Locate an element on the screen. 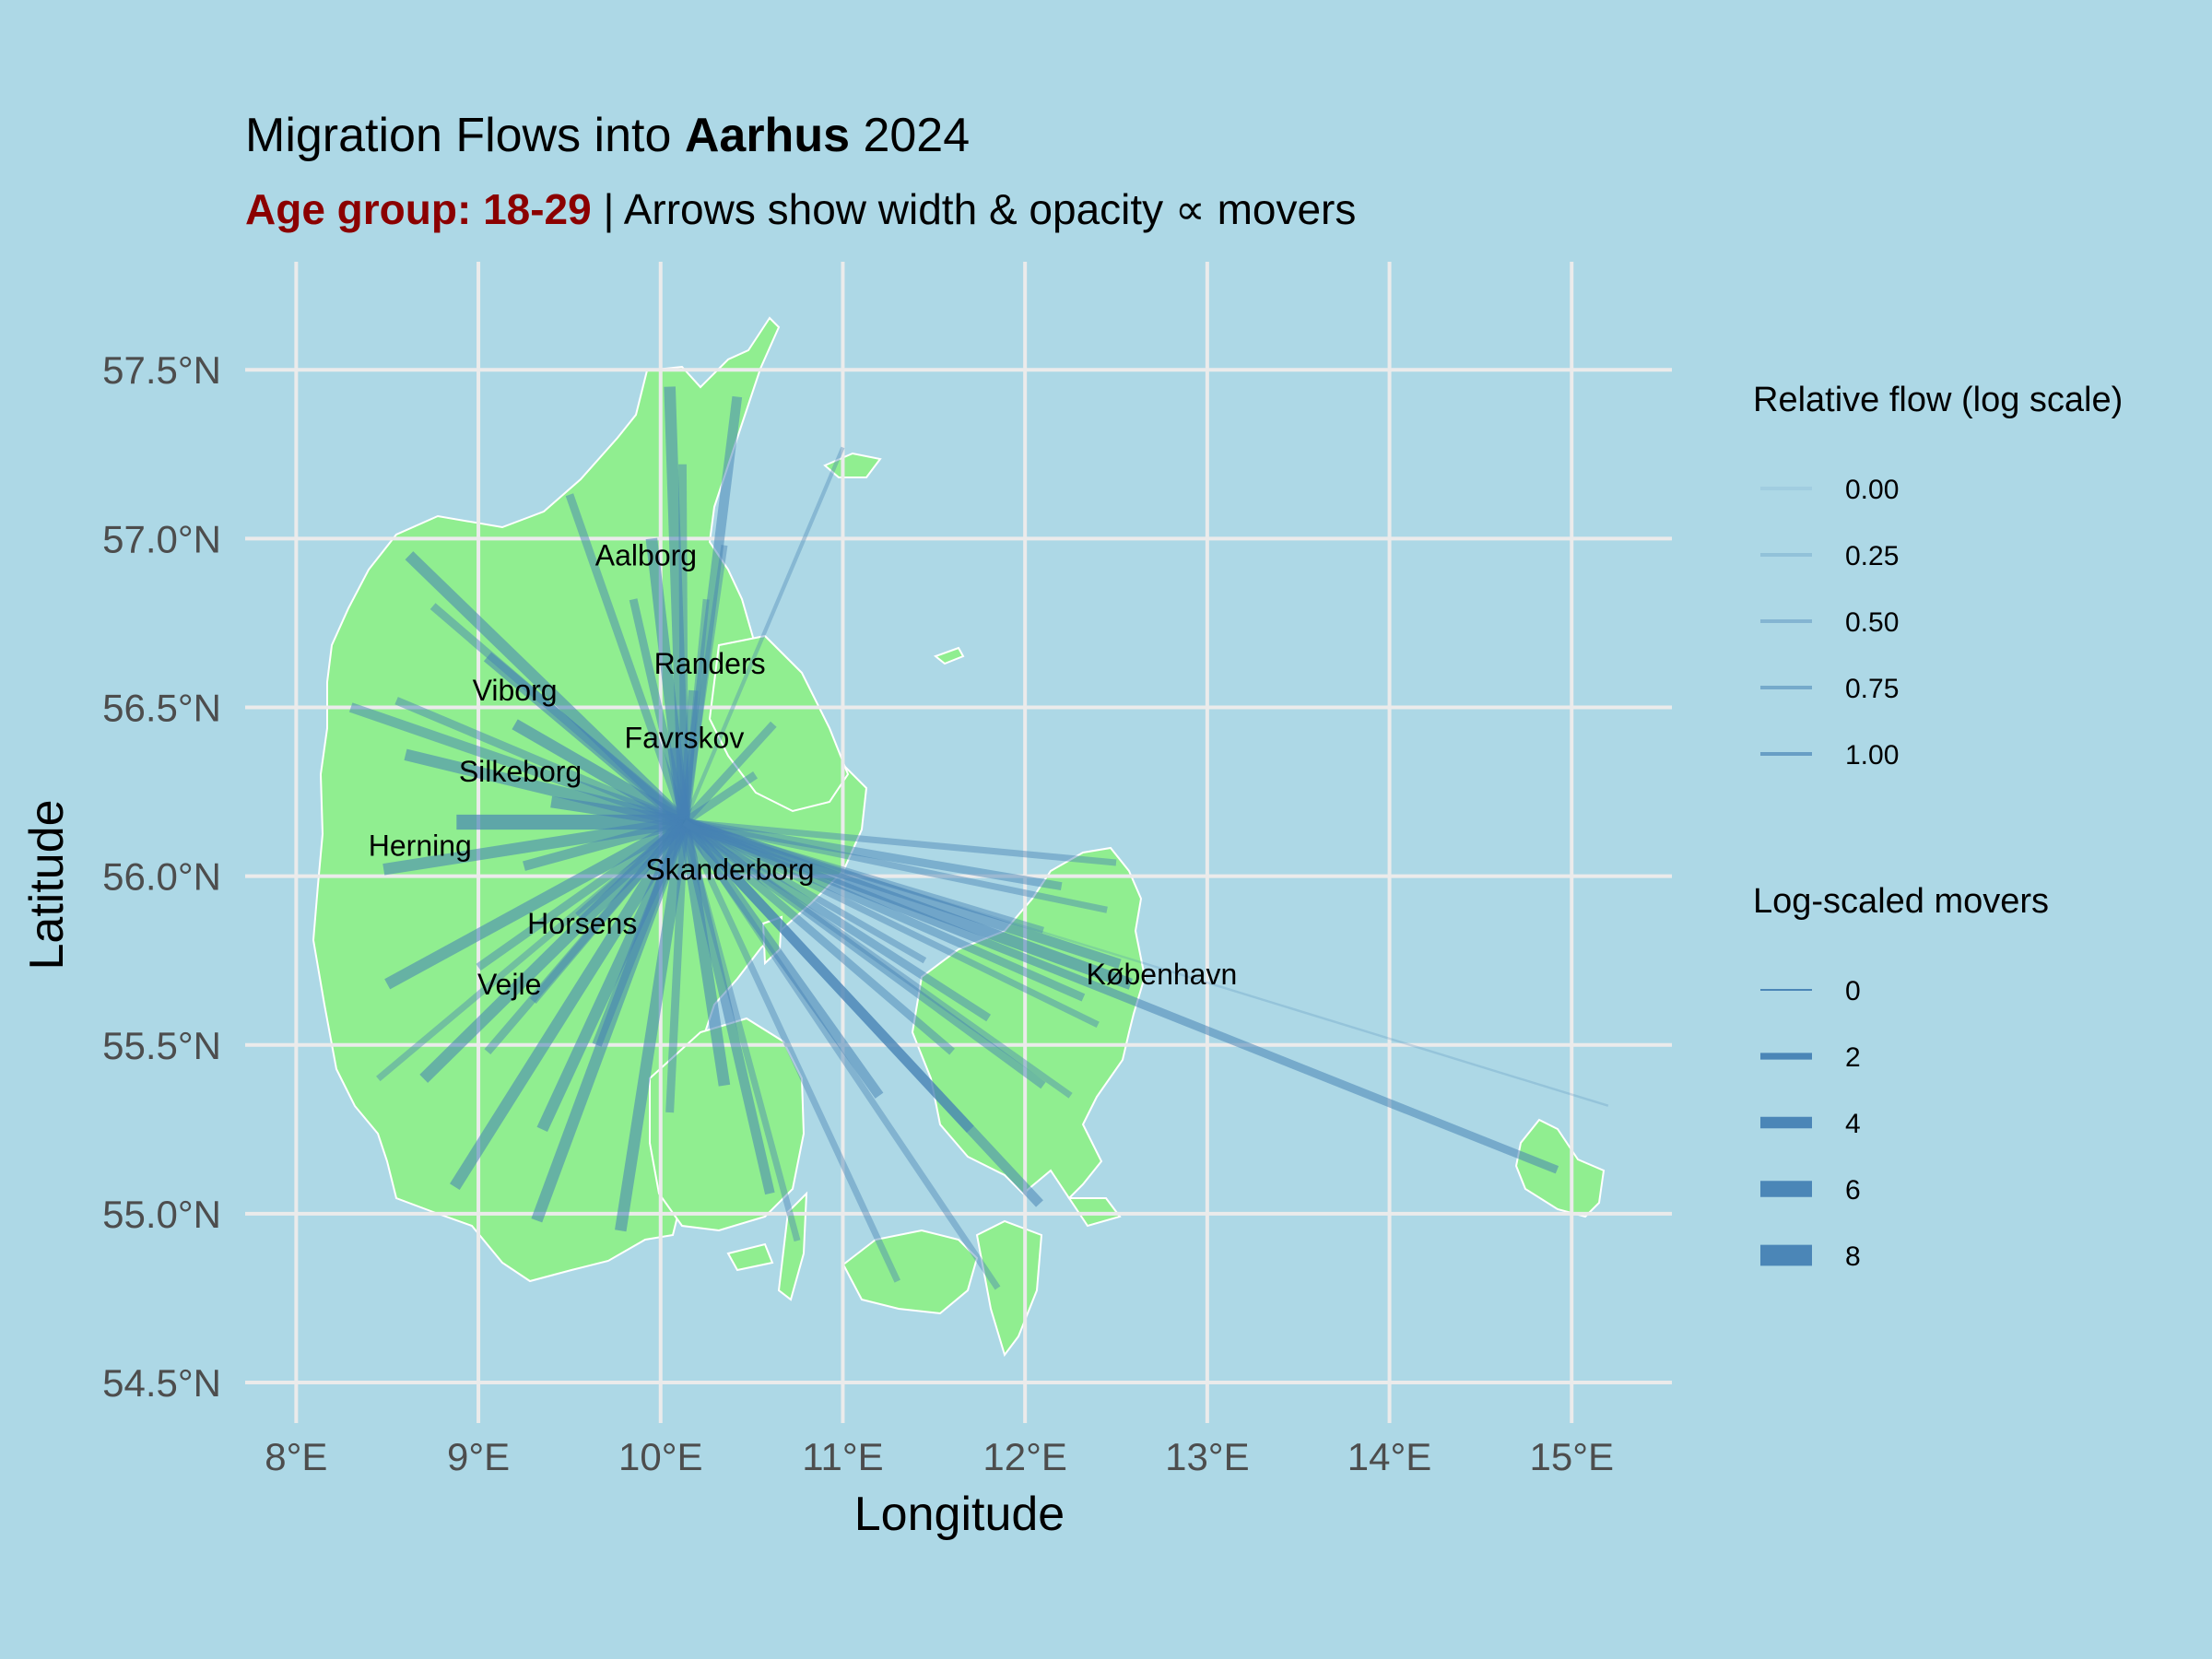  zealand-land is located at coordinates (1029, 1023).